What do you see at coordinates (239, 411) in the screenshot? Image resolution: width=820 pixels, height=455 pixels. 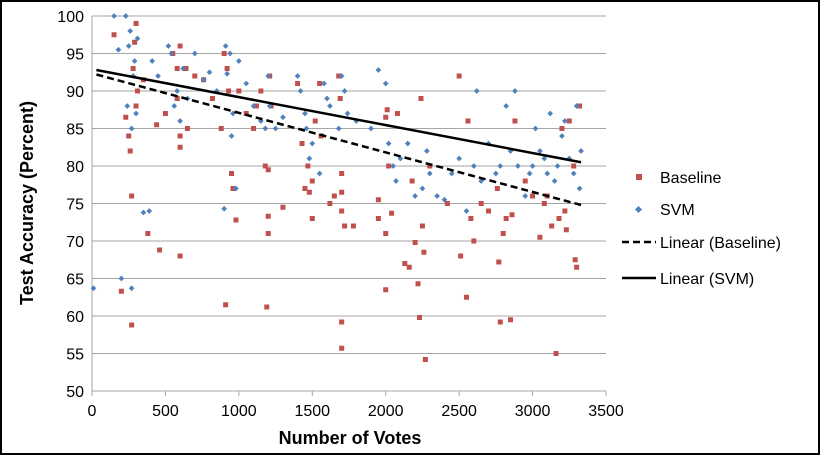 I see `x-tick-label: 1000` at bounding box center [239, 411].